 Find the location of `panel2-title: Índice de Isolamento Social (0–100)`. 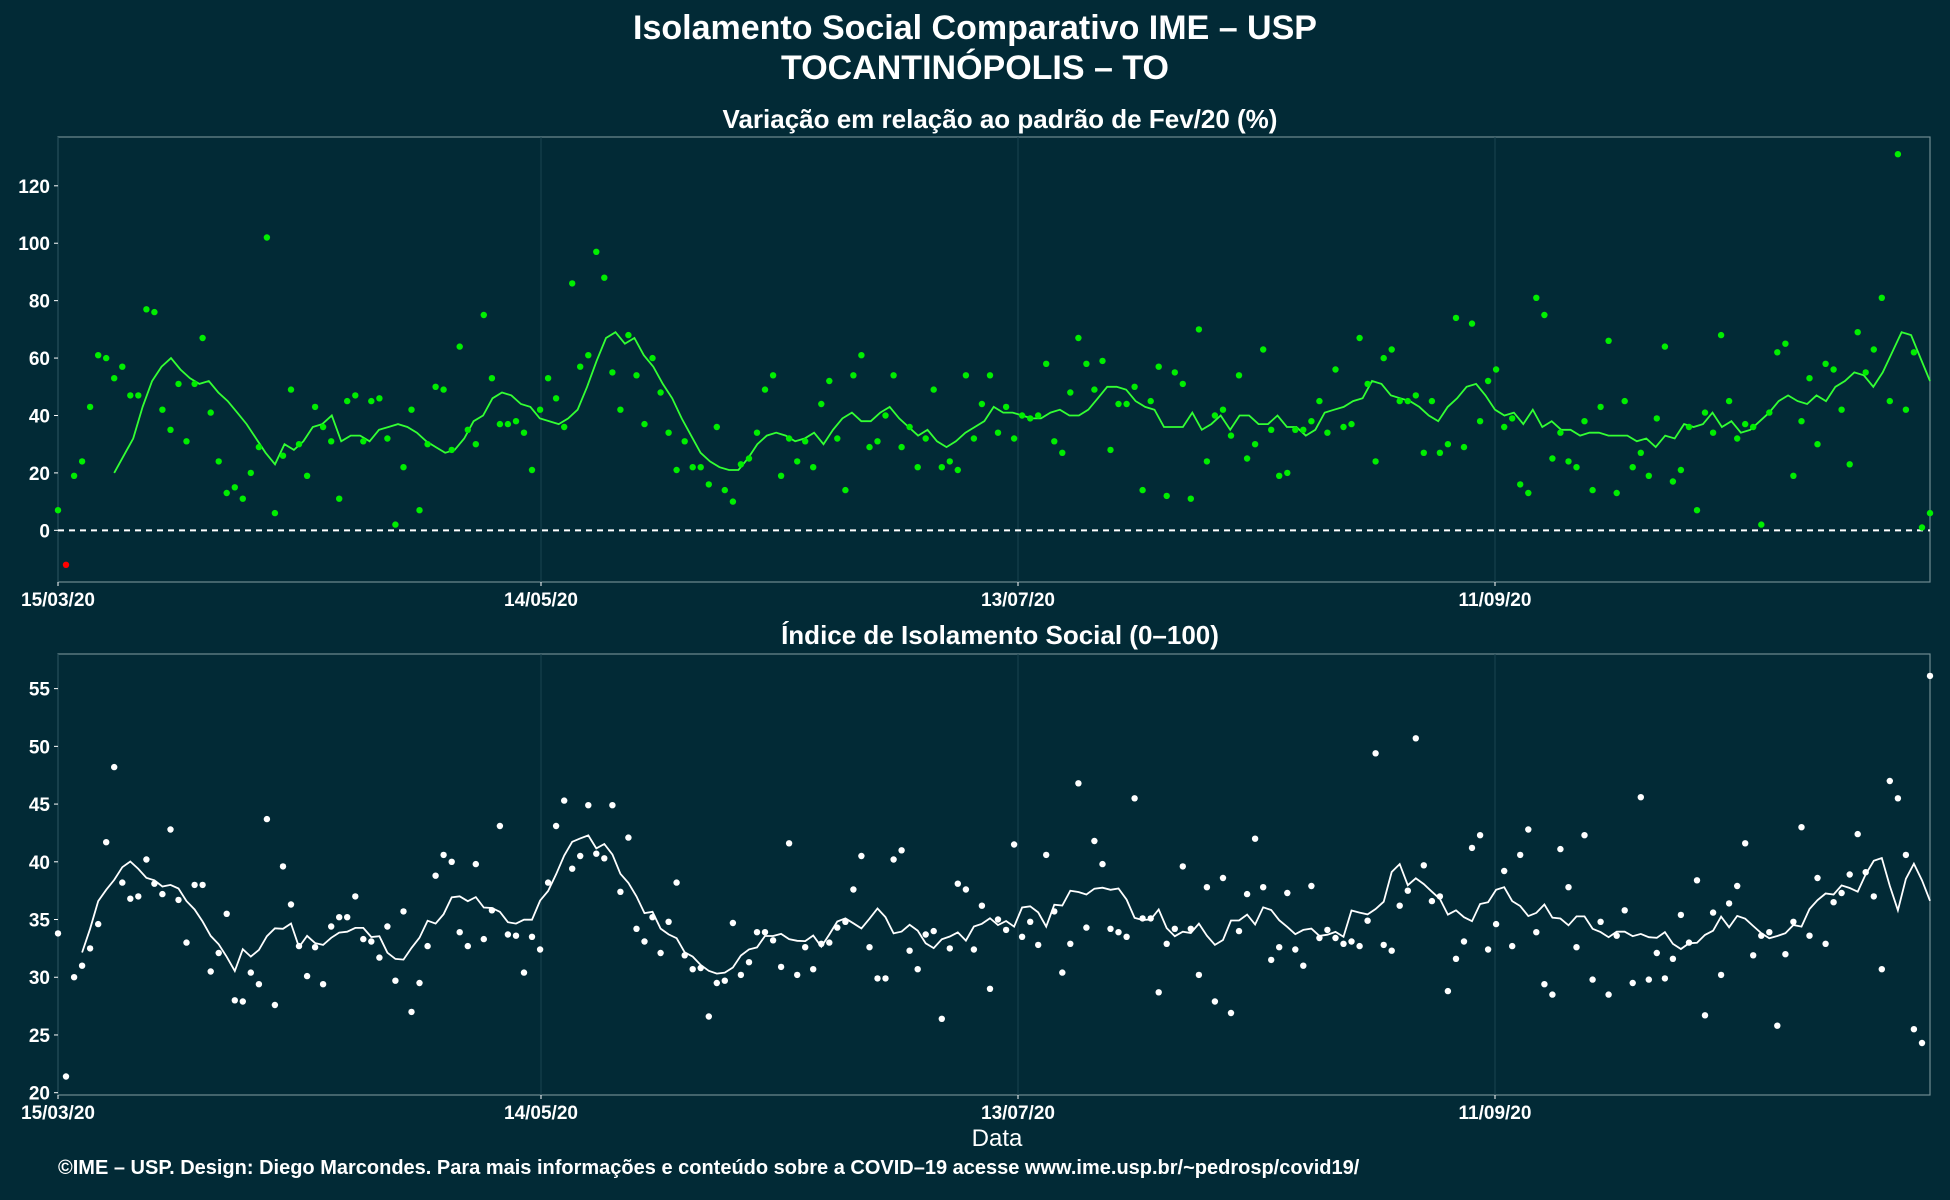

panel2-title: Índice de Isolamento Social (0–100) is located at coordinates (1000, 635).